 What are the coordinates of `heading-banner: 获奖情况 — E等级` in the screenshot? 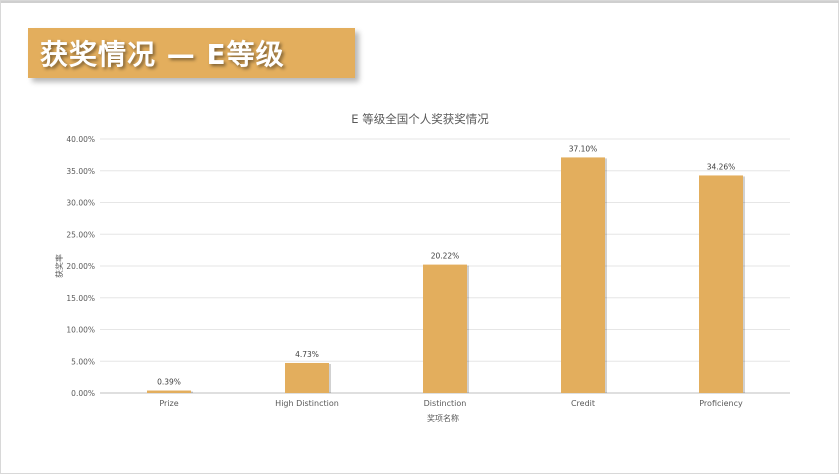 It's located at (191, 53).